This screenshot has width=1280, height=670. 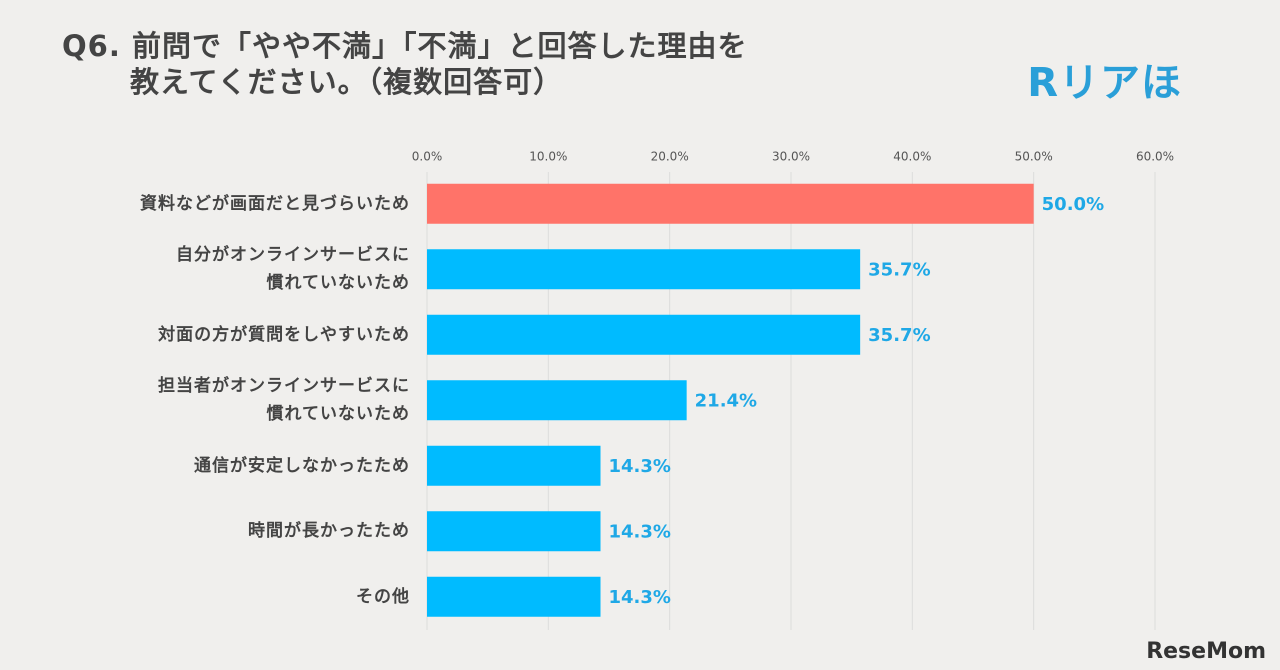 I want to click on x-tick-label: 40.0%, so click(x=912, y=157).